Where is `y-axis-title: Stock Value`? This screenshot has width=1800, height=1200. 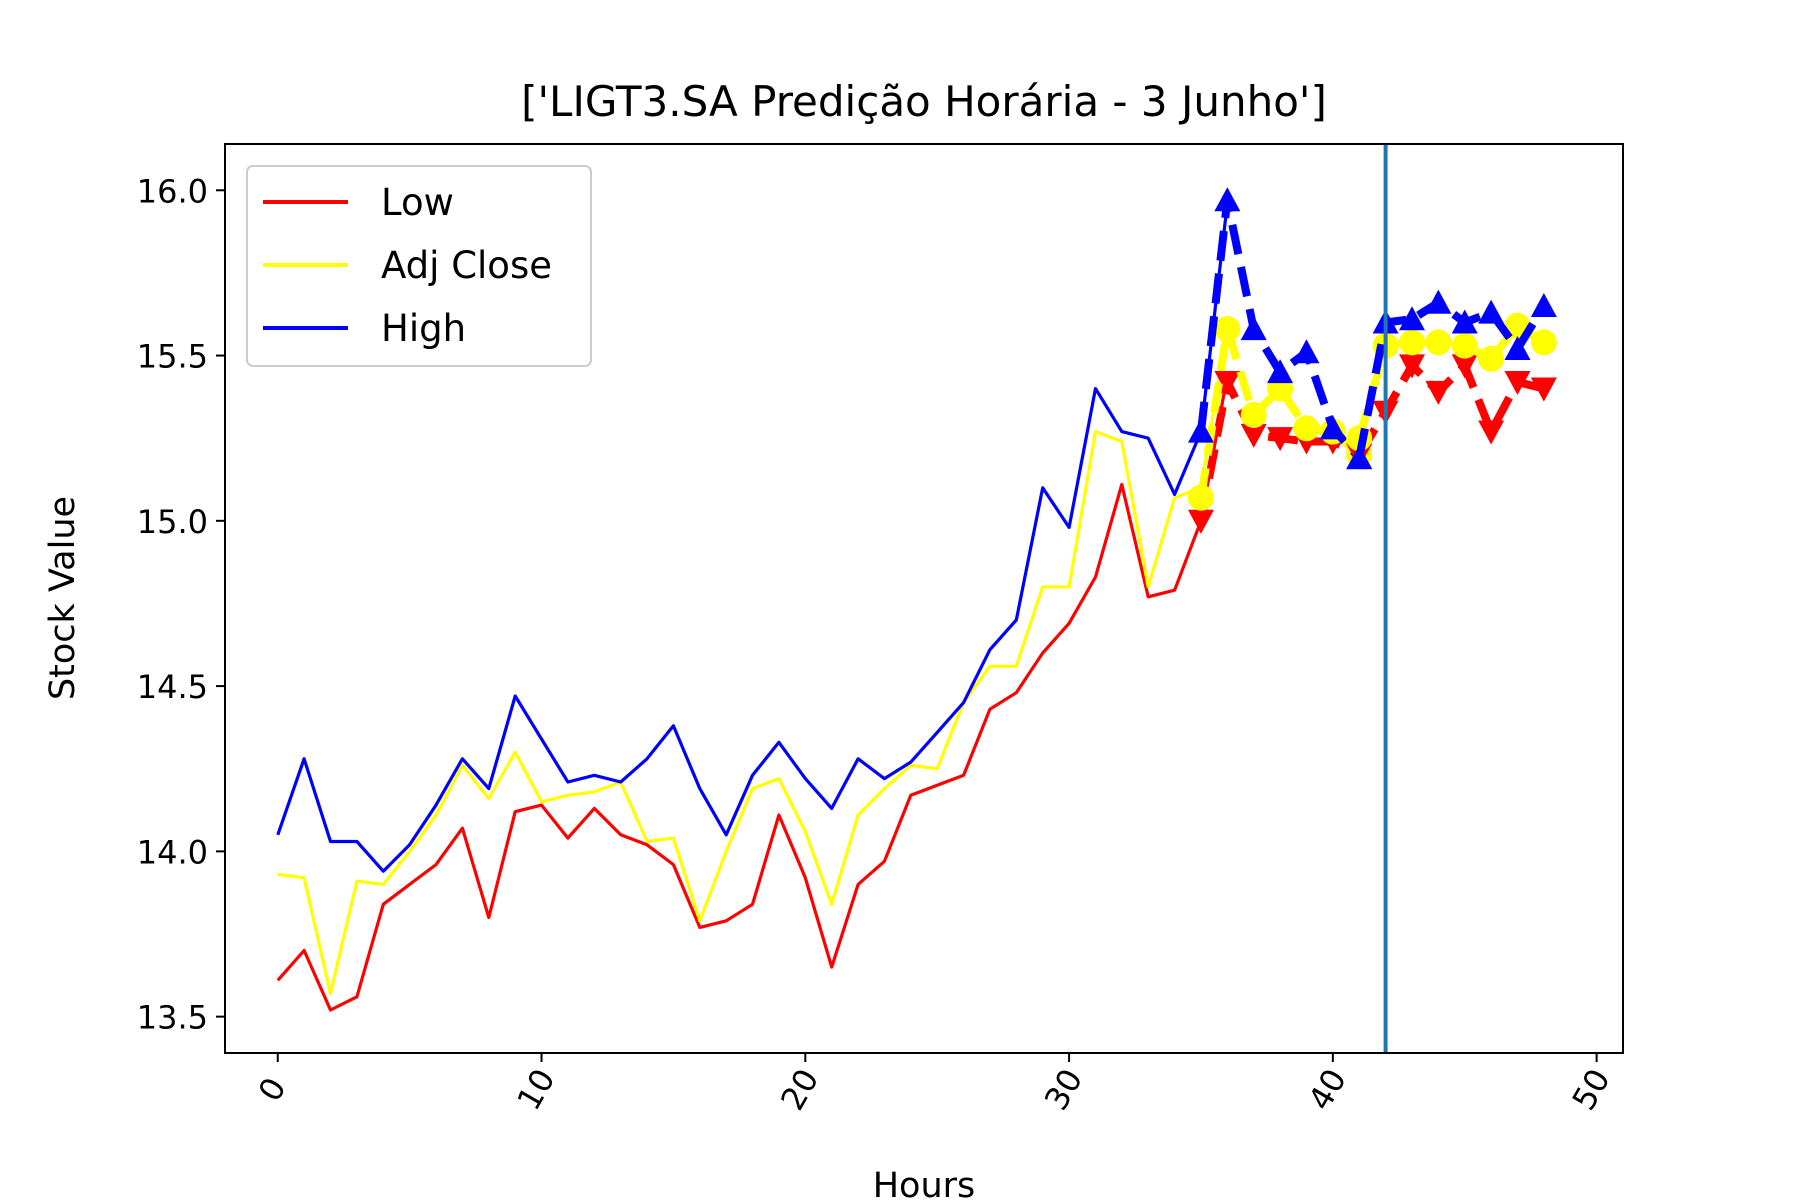
y-axis-title: Stock Value is located at coordinates (63, 598).